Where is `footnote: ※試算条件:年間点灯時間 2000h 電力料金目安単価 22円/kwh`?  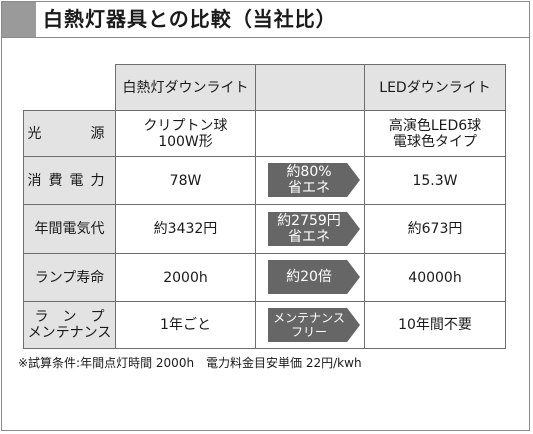 footnote: ※試算条件:年間点灯時間 2000h 電力料金目安単価 22円/kwh is located at coordinates (190, 363).